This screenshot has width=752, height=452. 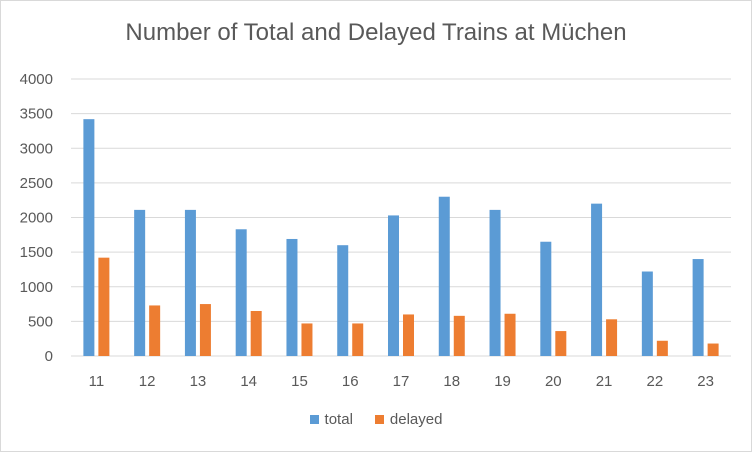 What do you see at coordinates (36, 148) in the screenshot?
I see `y-tick-label-3000: 3000` at bounding box center [36, 148].